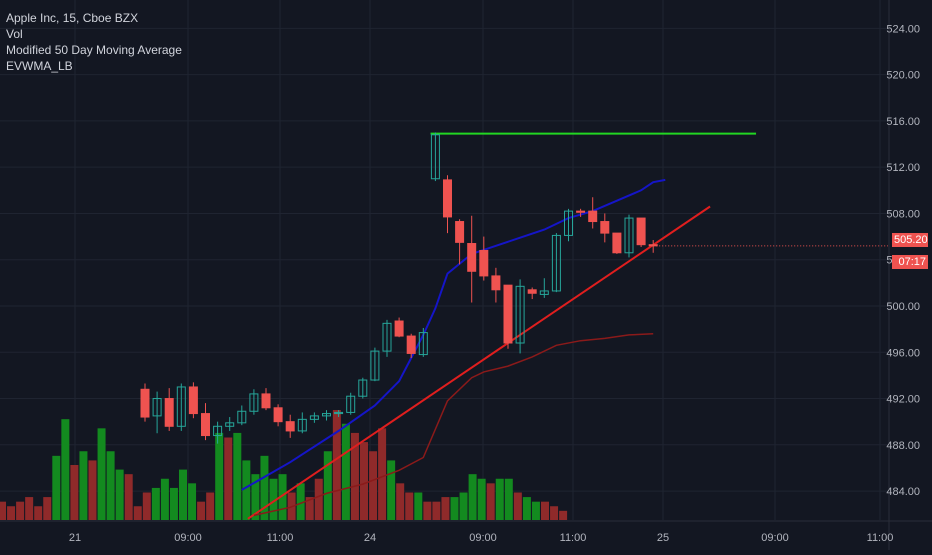 This screenshot has height=555, width=932. What do you see at coordinates (14, 34) in the screenshot?
I see `legend-vol: Vol` at bounding box center [14, 34].